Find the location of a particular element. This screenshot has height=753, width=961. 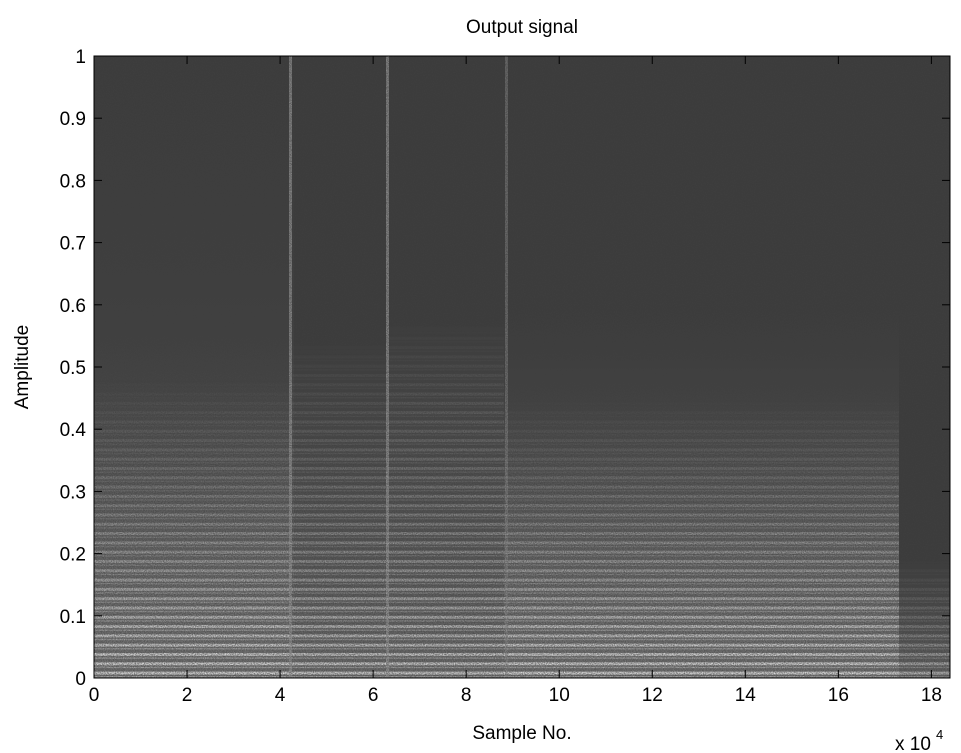

x-tick-label: 14 is located at coordinates (746, 695).